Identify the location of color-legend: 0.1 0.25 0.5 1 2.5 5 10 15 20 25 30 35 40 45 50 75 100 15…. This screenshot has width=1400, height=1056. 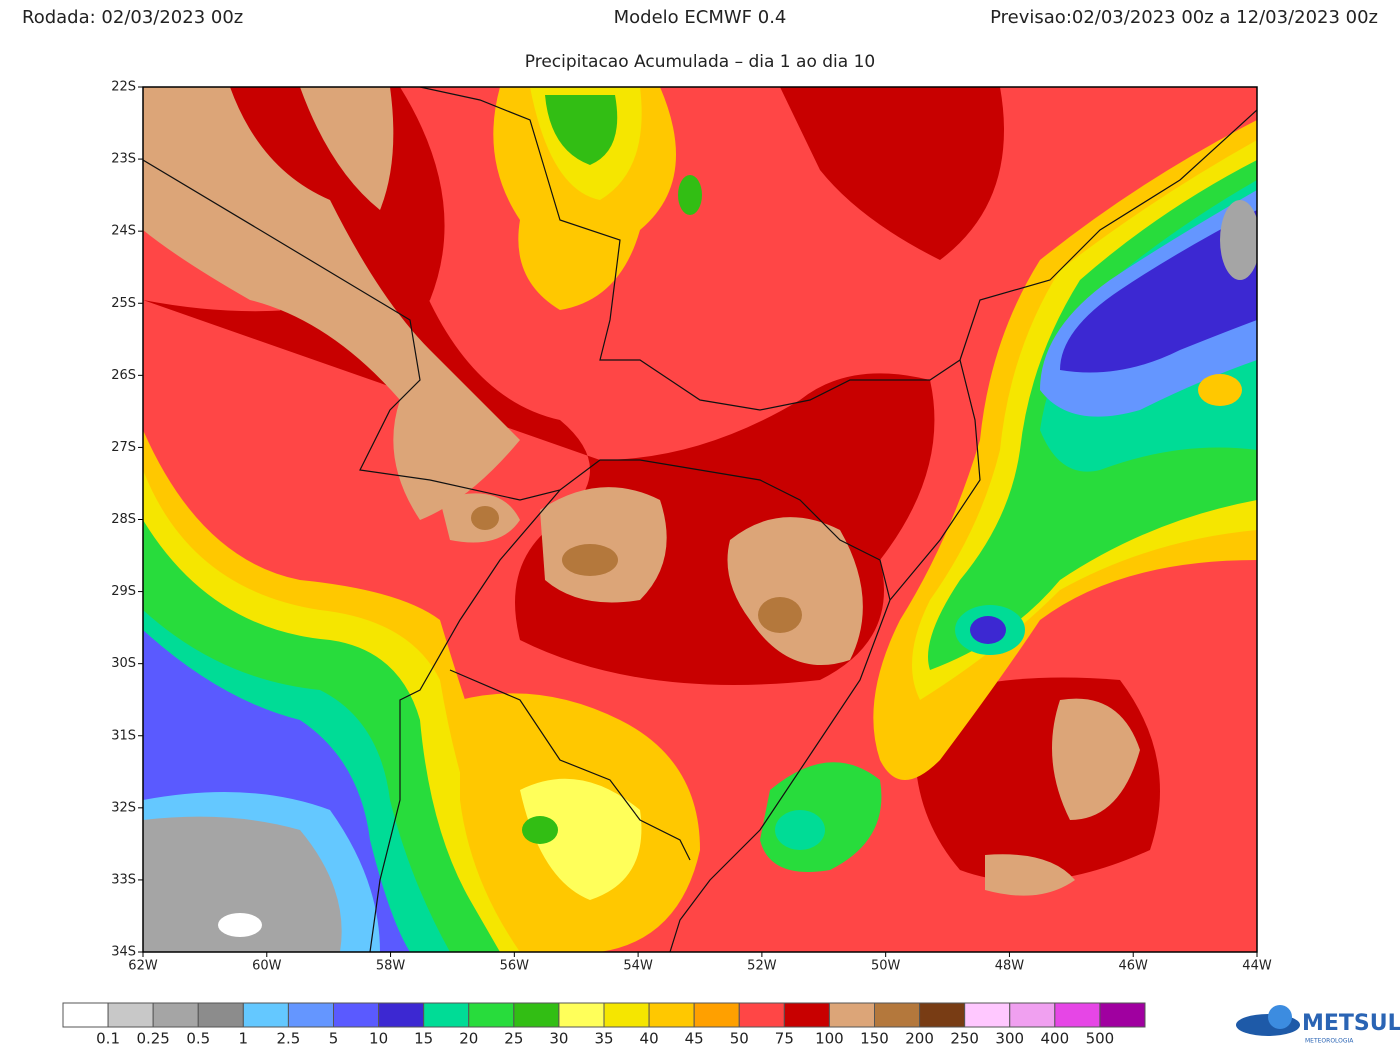
(604, 1025).